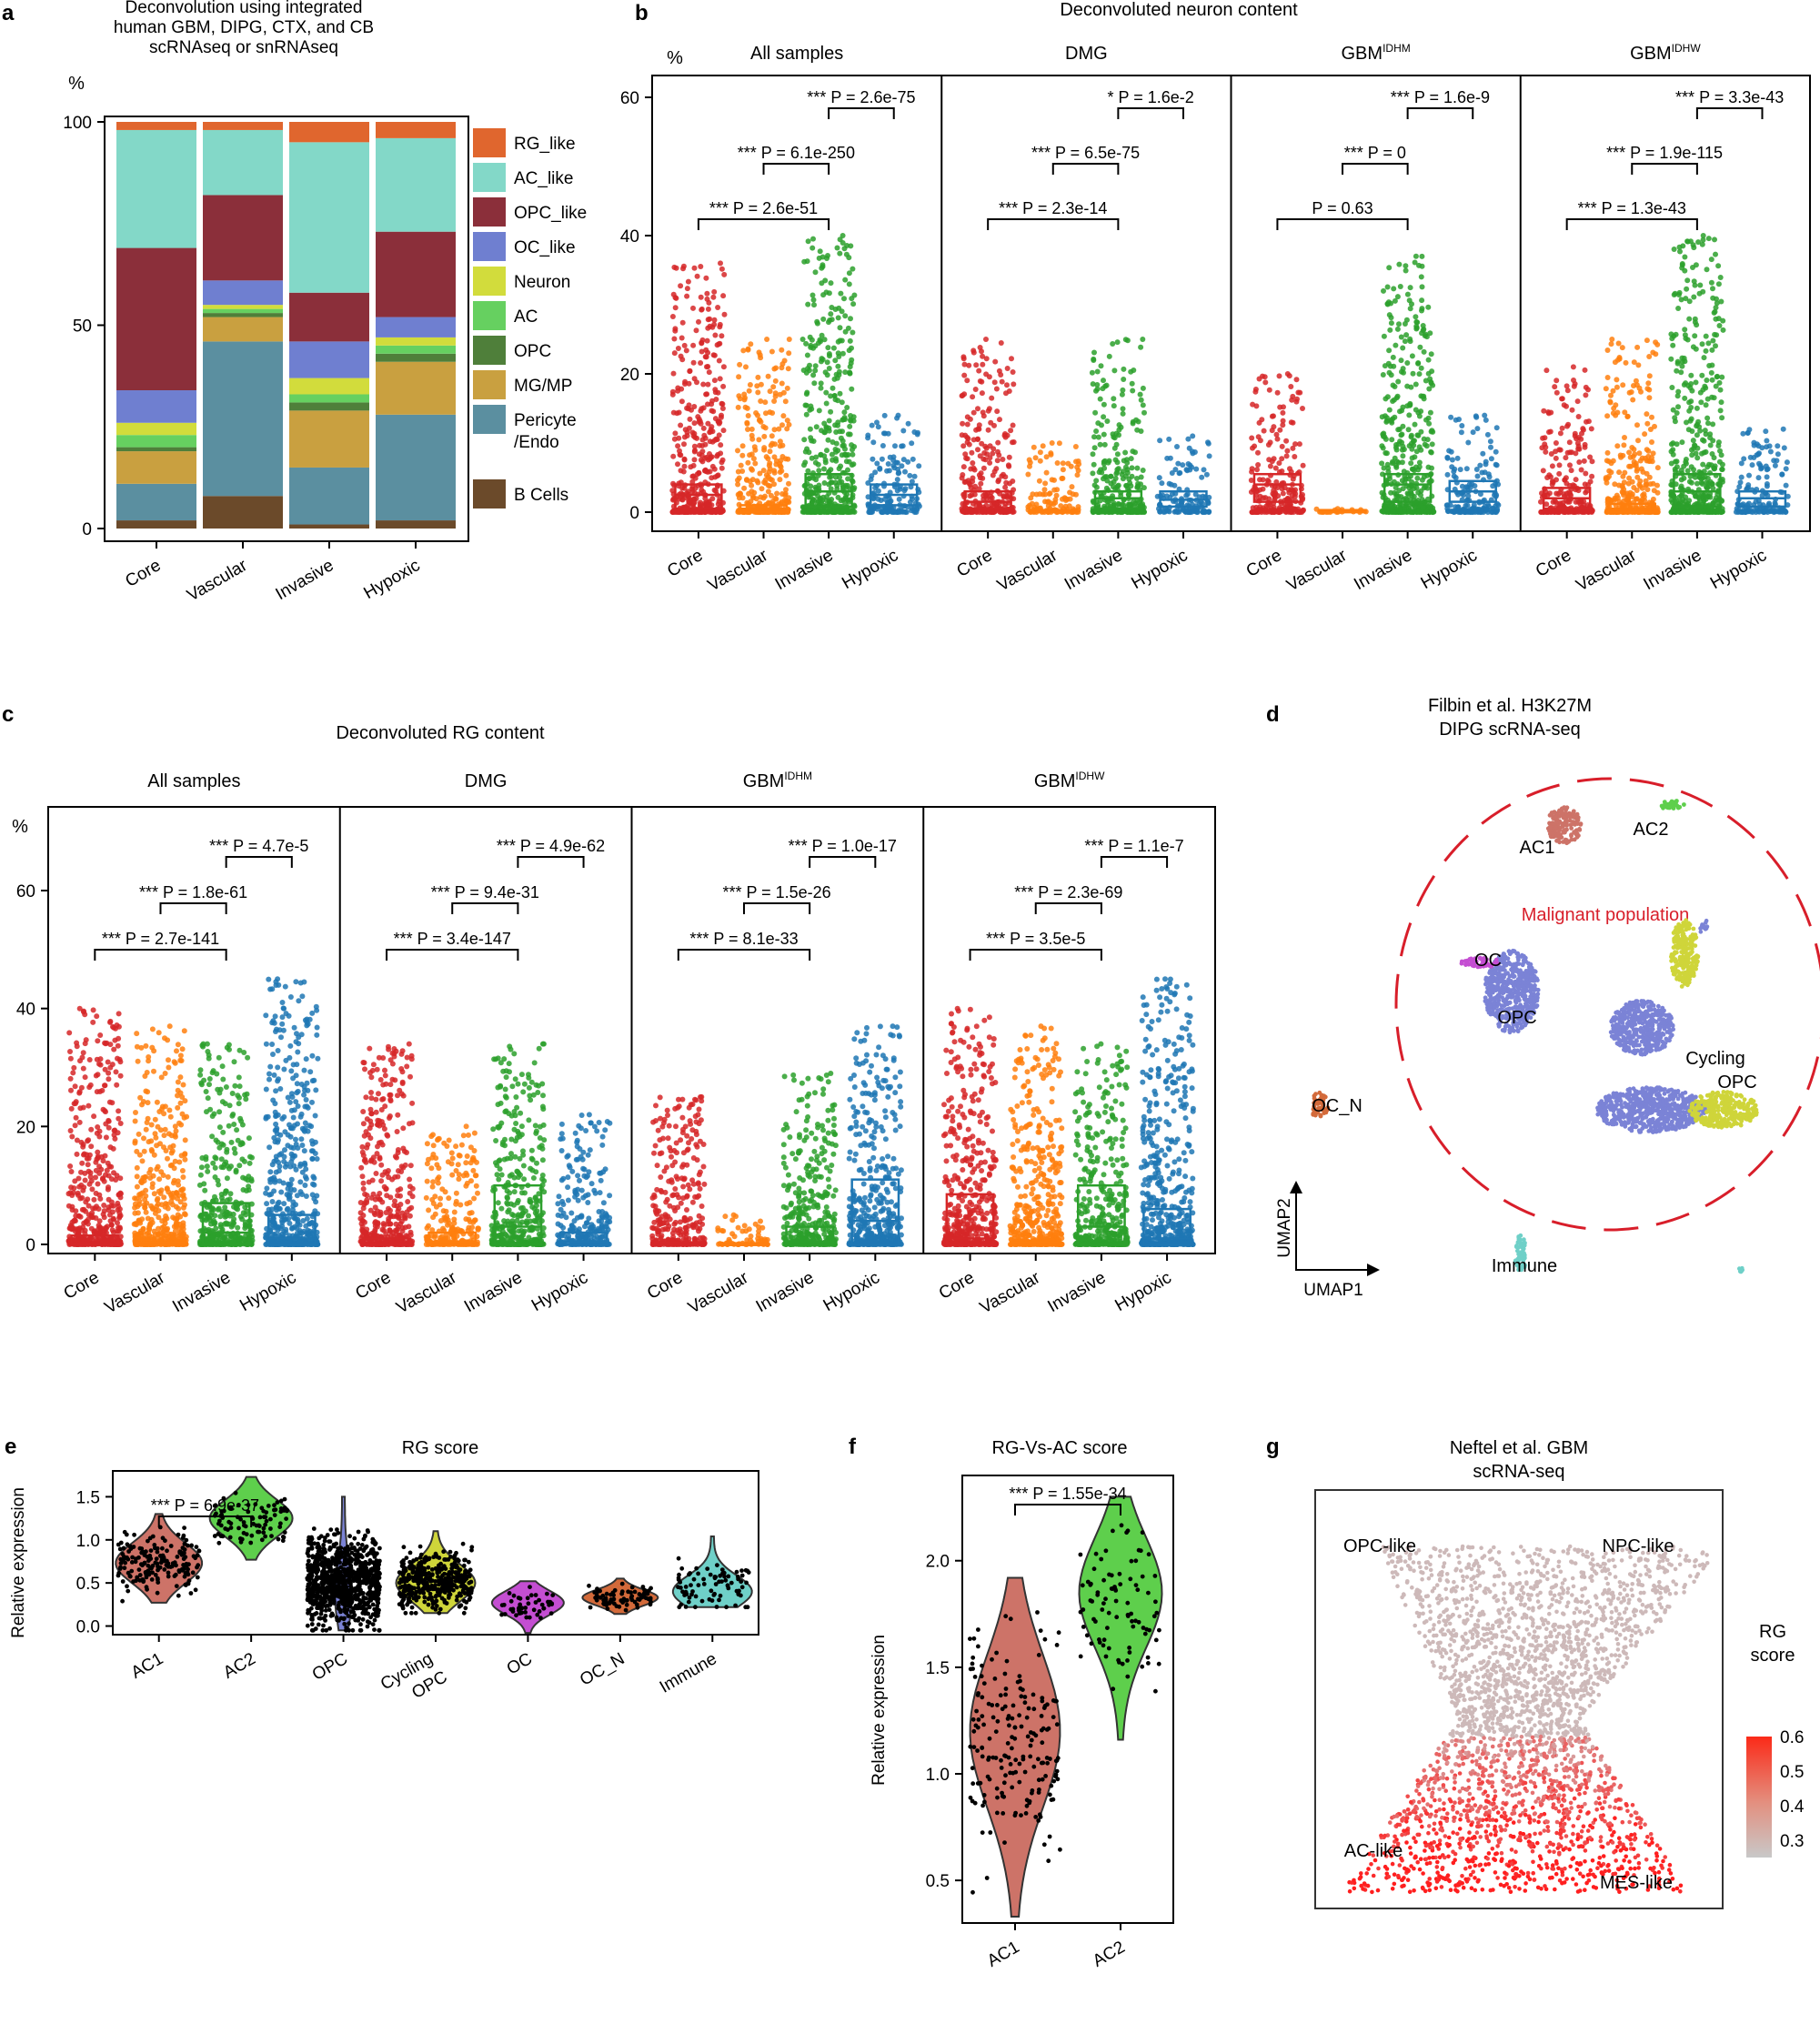 This screenshot has height=2044, width=1820. Describe the element at coordinates (630, 375) in the screenshot. I see `y-tick-label: 20` at that location.